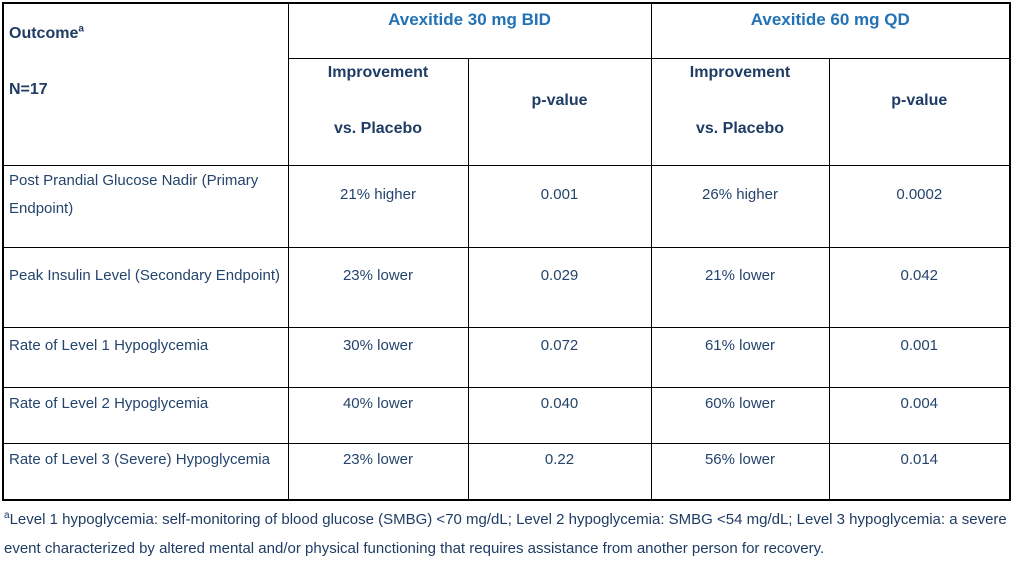  Describe the element at coordinates (559, 357) in the screenshot. I see `bid-pvalue-cell: 0.072` at that location.